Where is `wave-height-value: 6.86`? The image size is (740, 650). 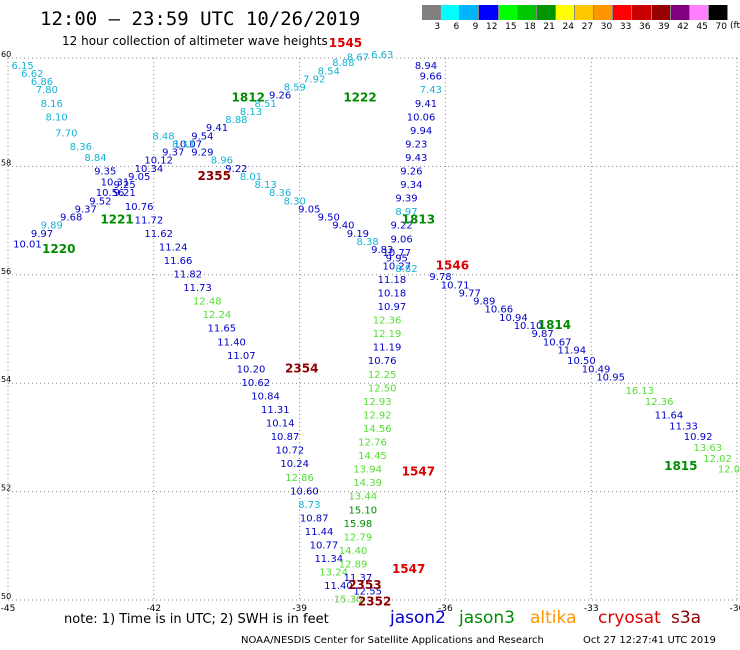
wave-height-value: 6.86 is located at coordinates (42, 82).